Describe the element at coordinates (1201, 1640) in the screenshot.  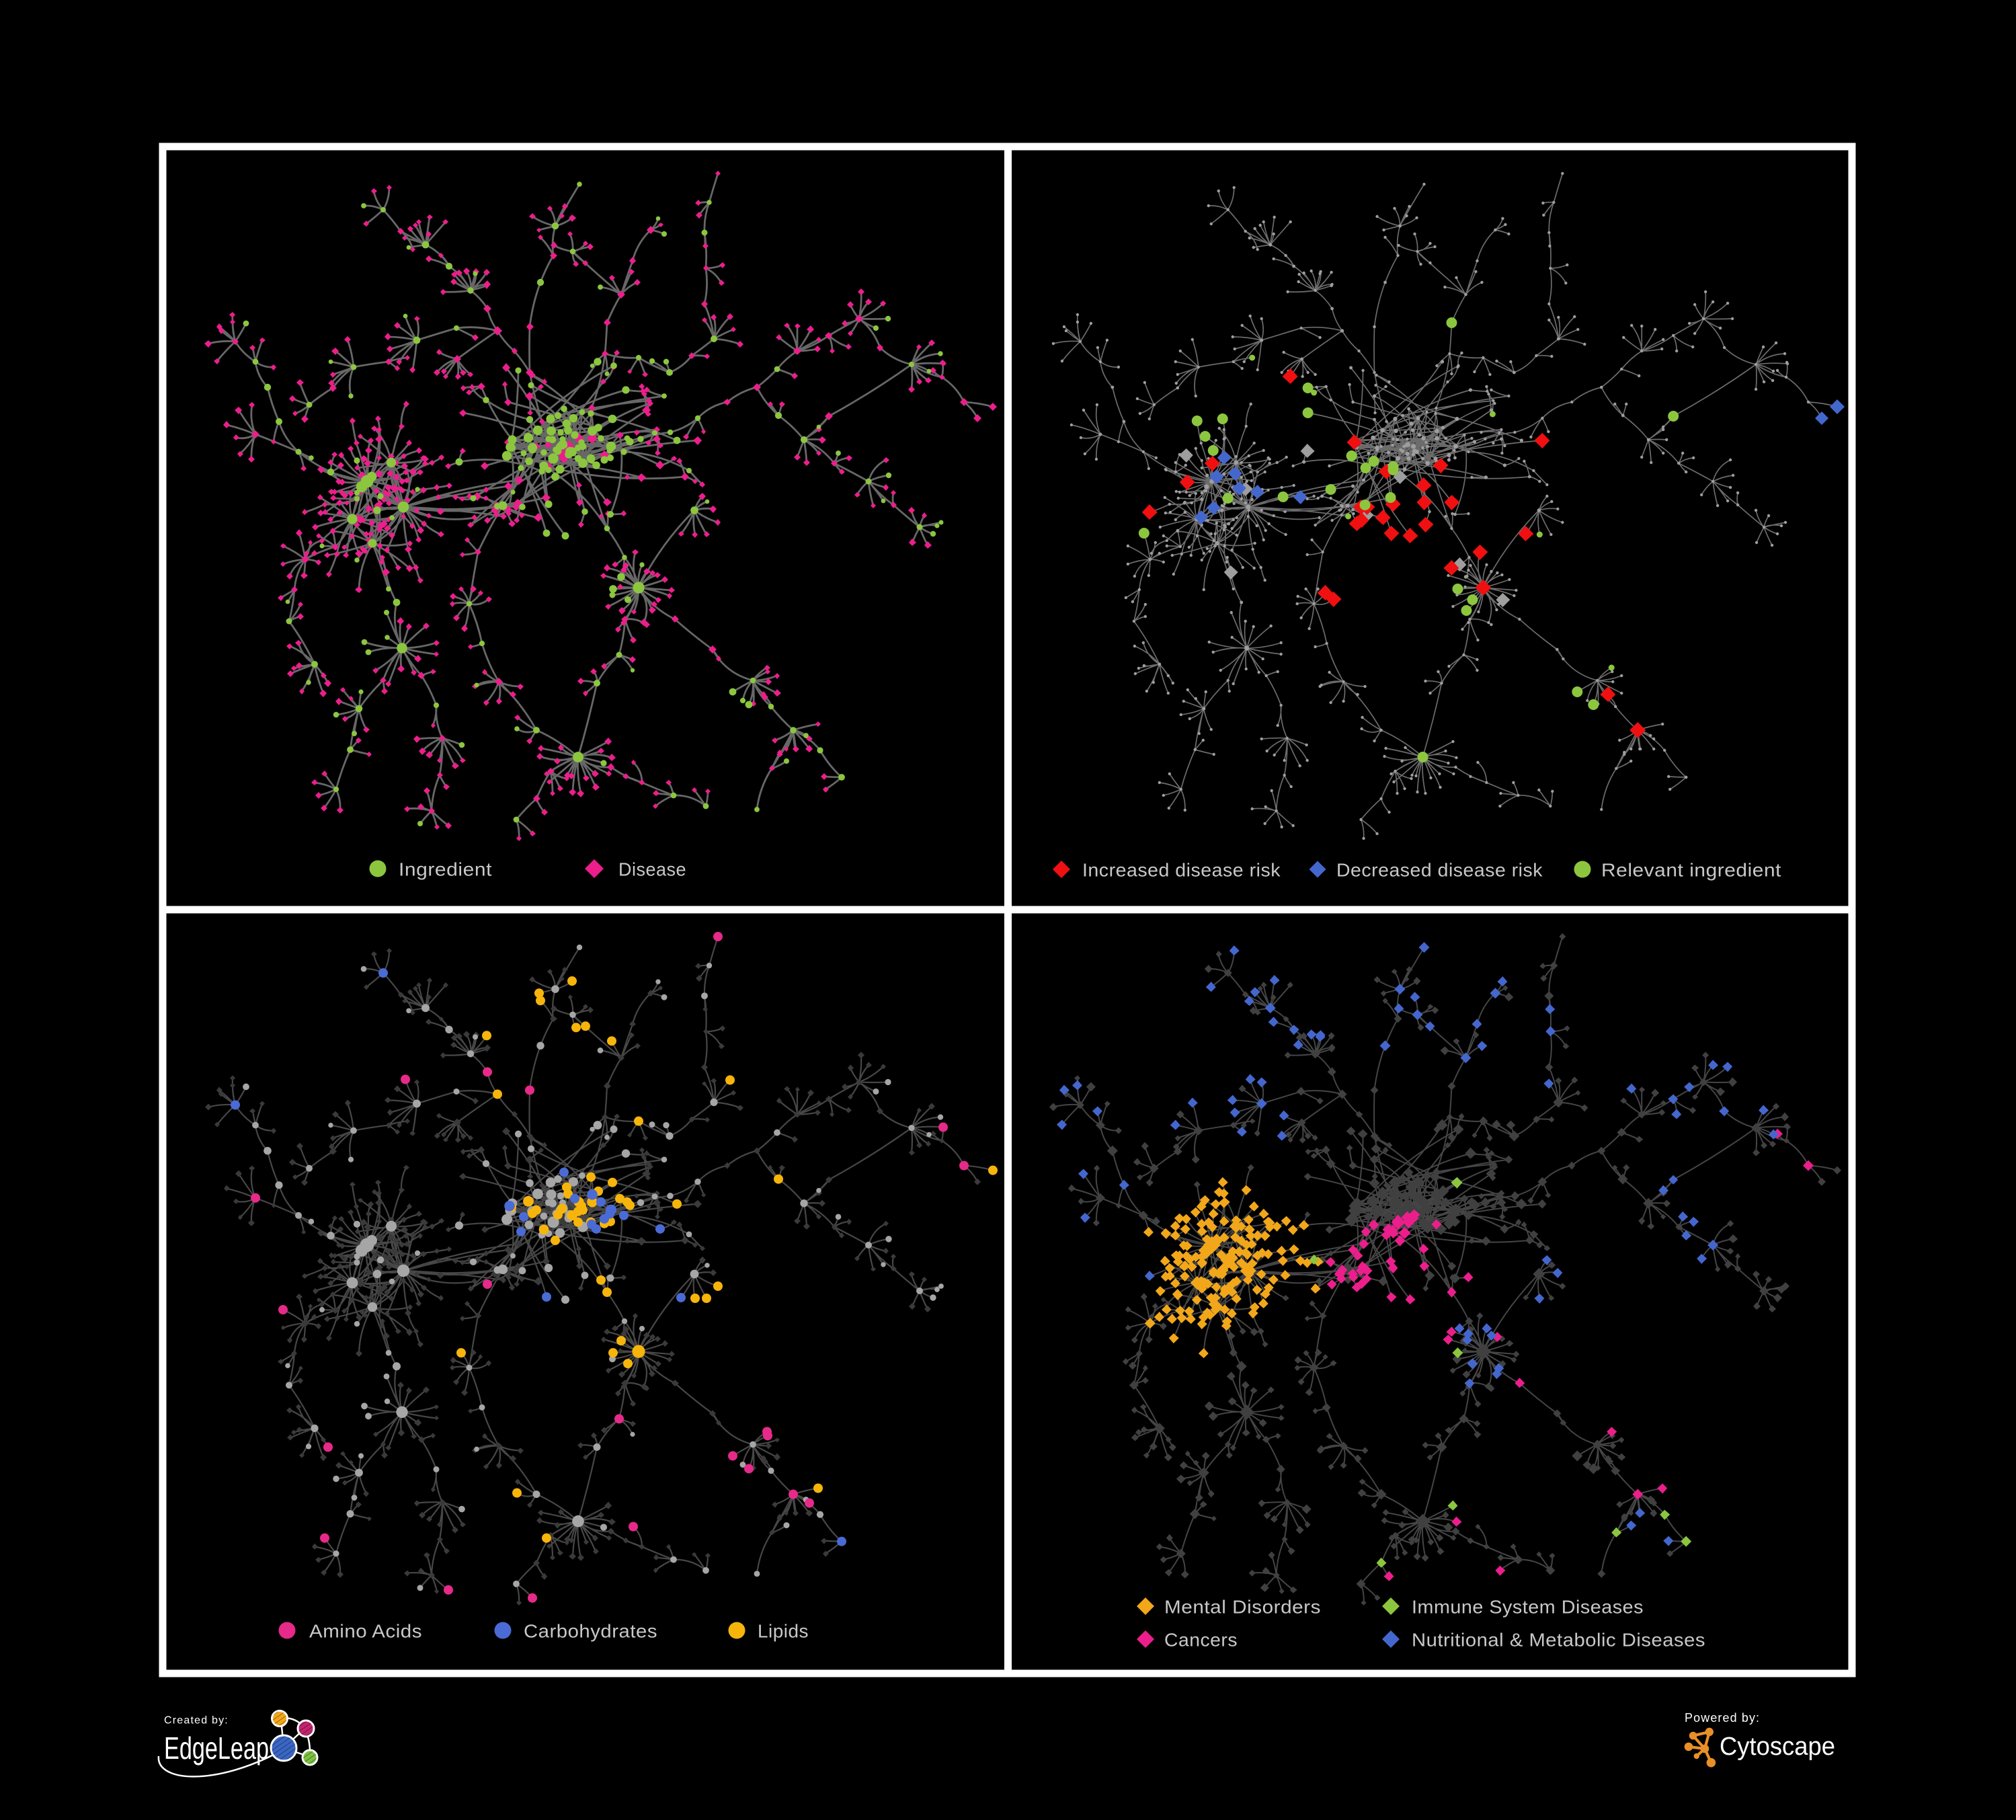
I see `svg-text: Cancers` at that location.